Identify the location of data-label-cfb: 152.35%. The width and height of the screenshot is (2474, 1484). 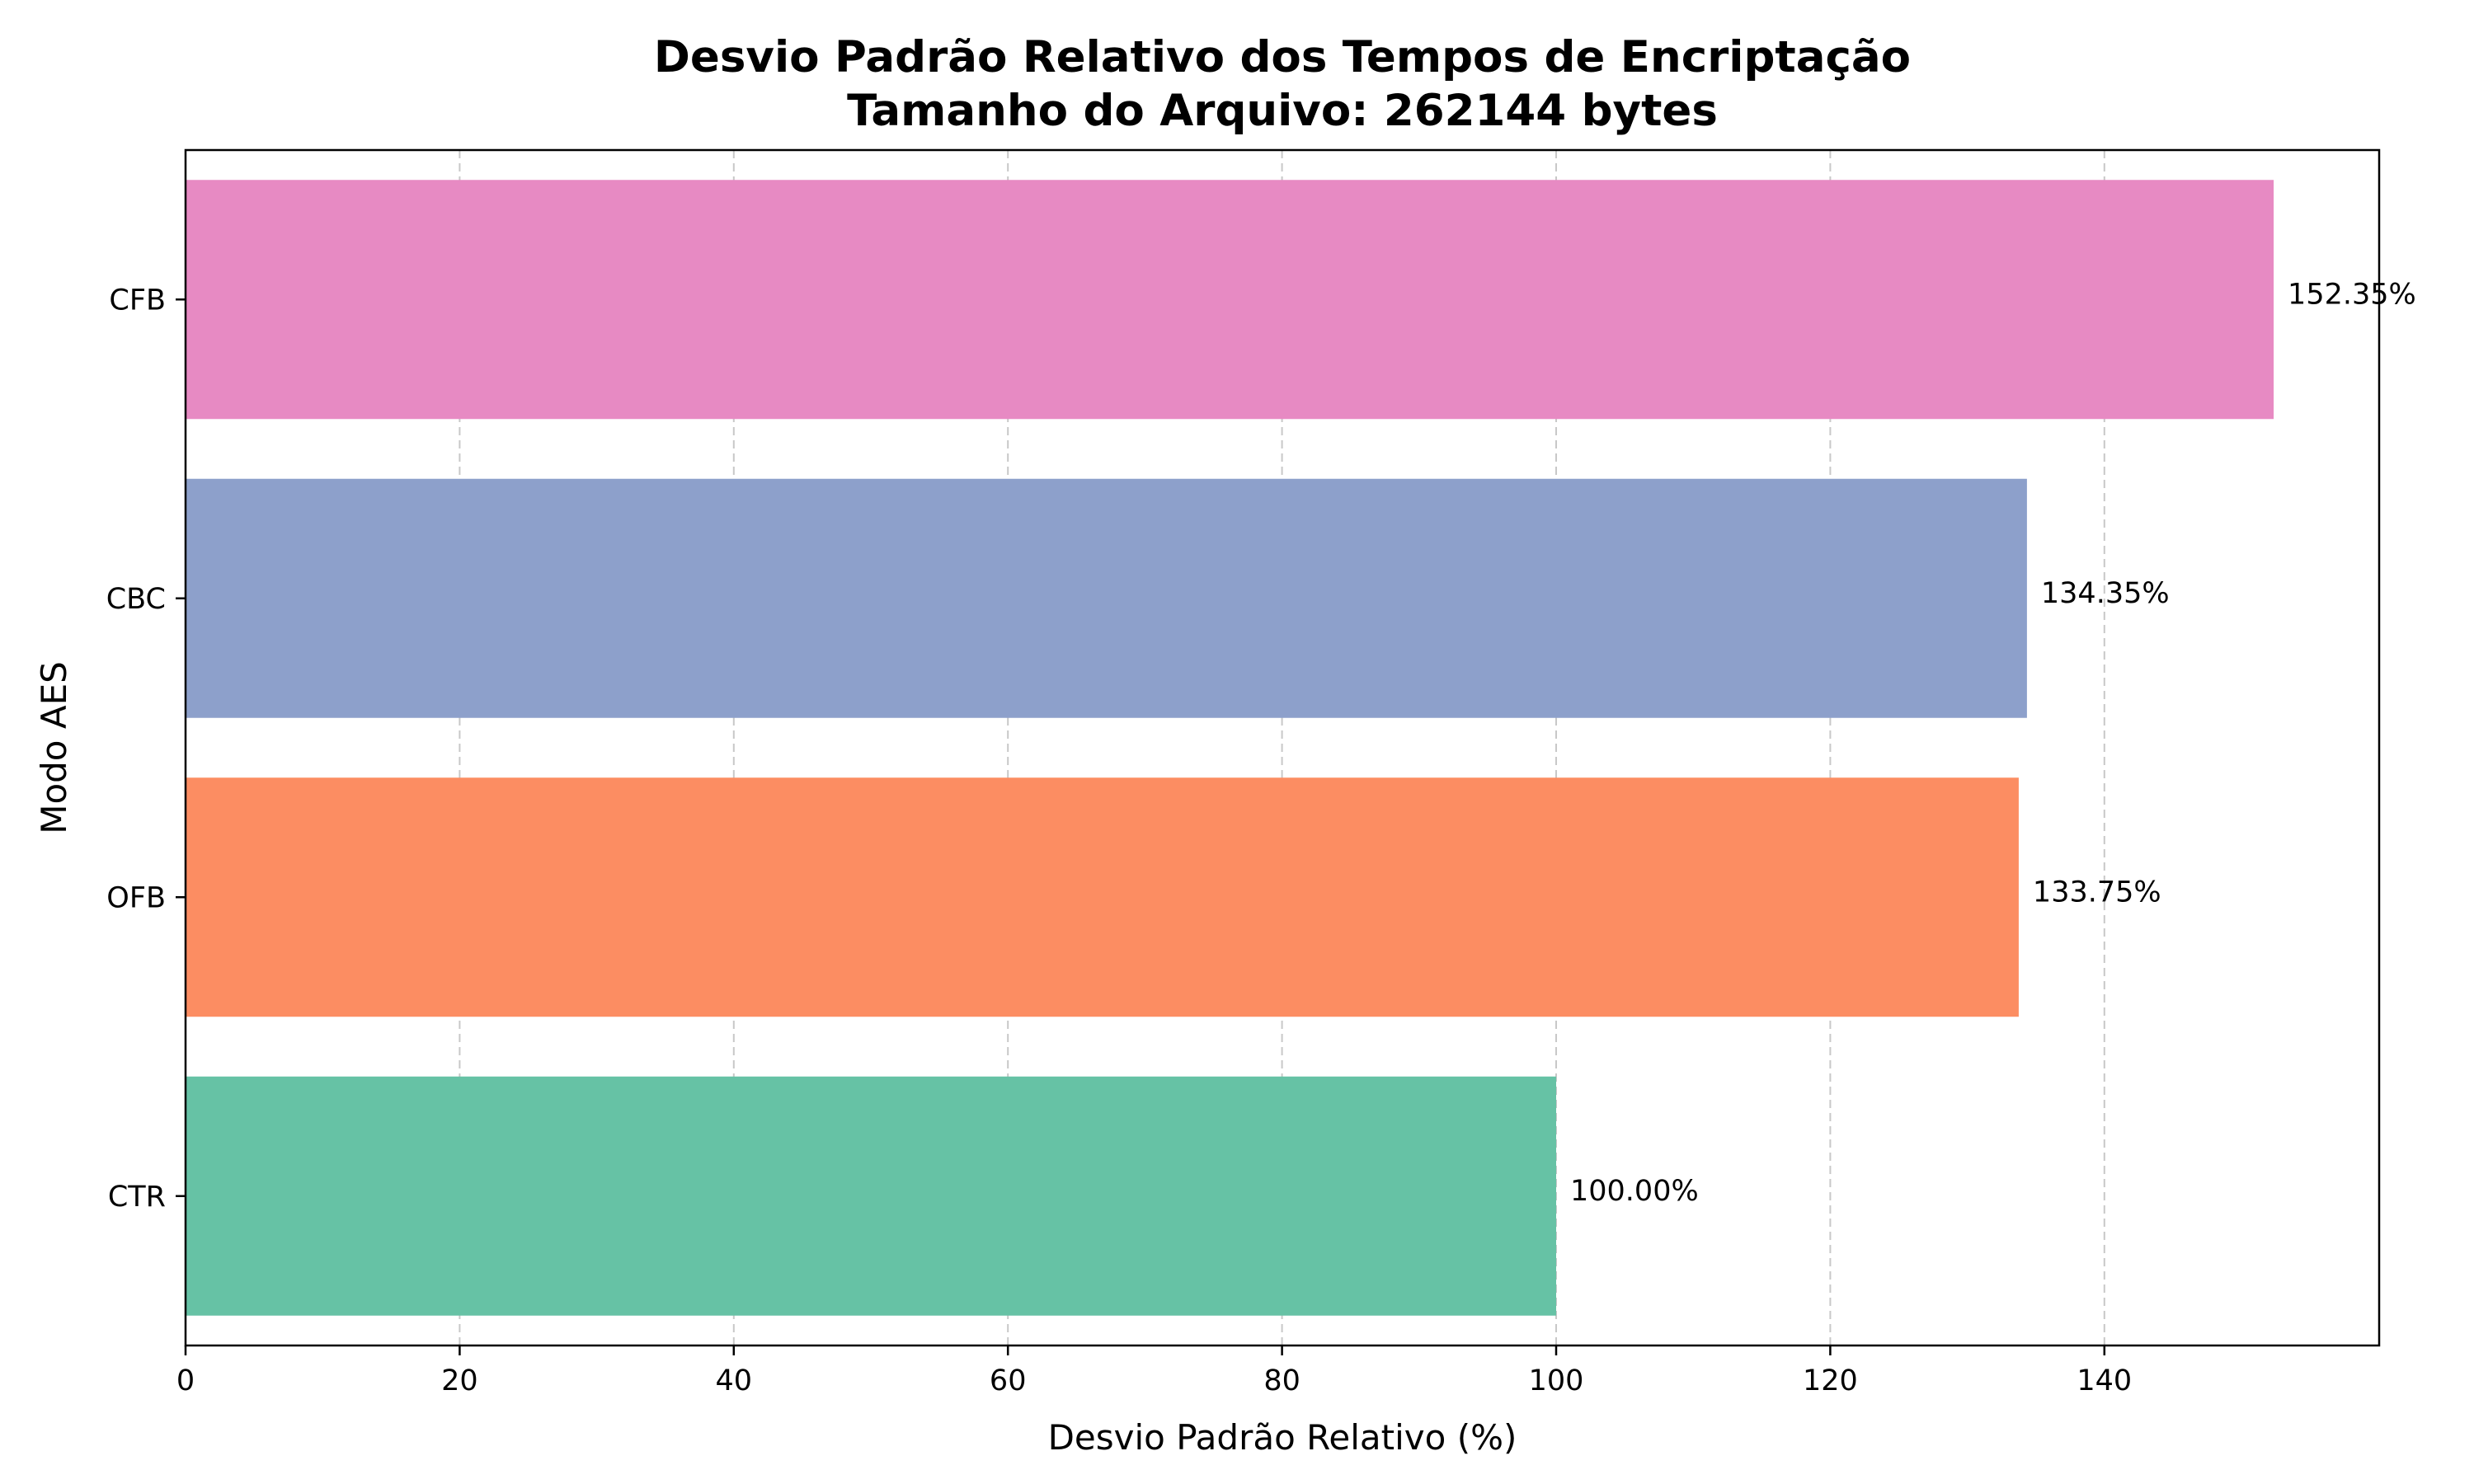
(2352, 294).